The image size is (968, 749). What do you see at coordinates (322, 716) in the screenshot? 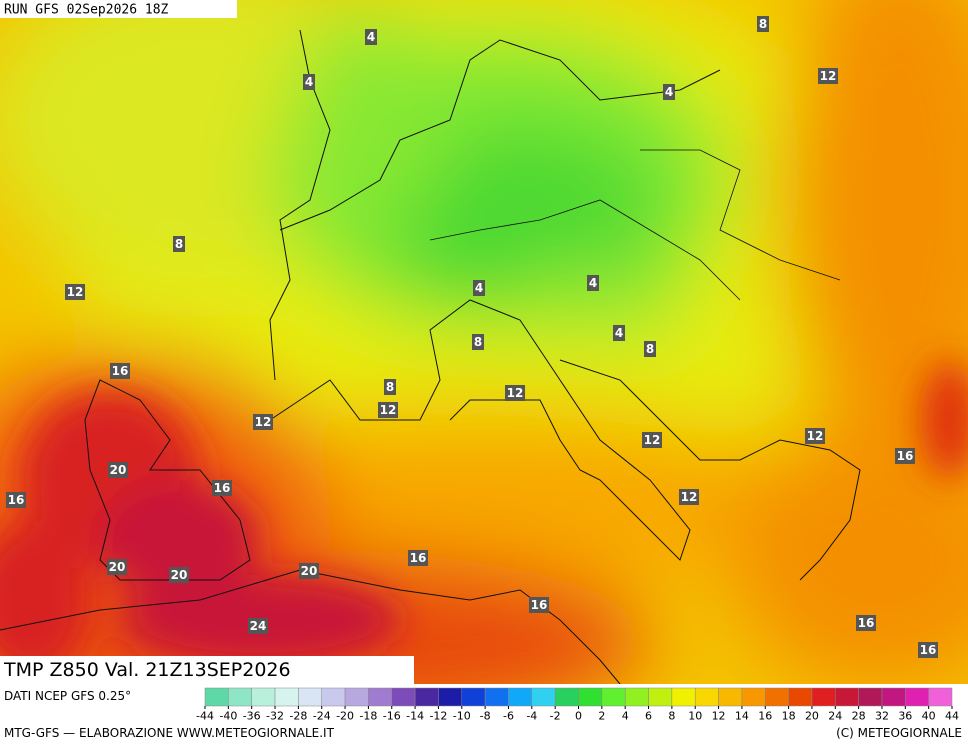
I see `colorbar-tick-label: -24` at bounding box center [322, 716].